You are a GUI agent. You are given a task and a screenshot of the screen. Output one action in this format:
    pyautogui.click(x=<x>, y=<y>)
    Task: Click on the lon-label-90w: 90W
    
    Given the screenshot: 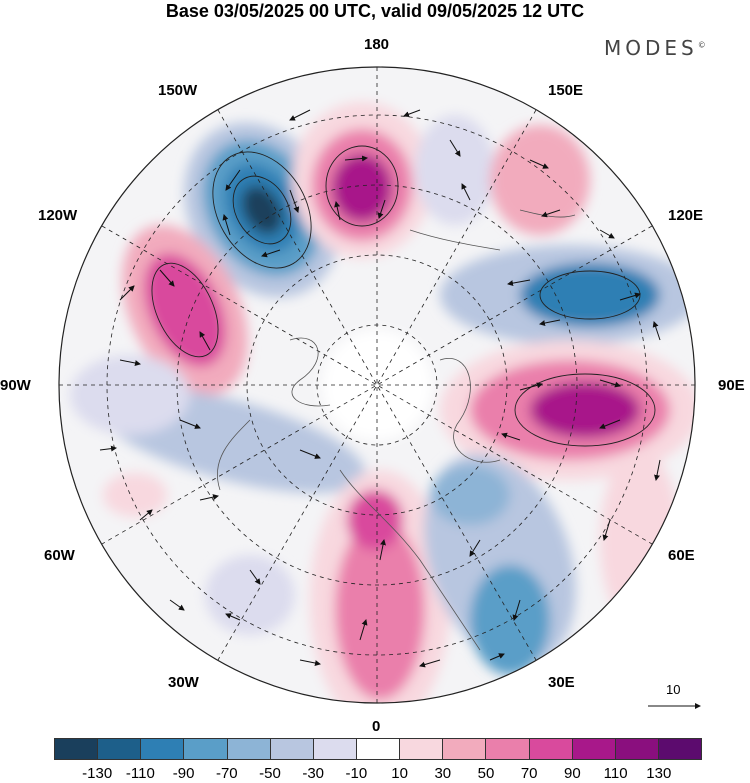 What is the action you would take?
    pyautogui.click(x=15, y=385)
    